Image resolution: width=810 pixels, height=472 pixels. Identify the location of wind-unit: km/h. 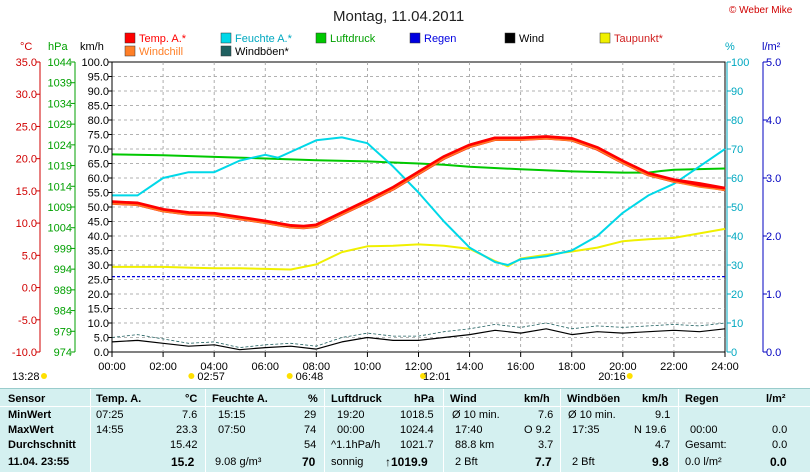
(537, 399).